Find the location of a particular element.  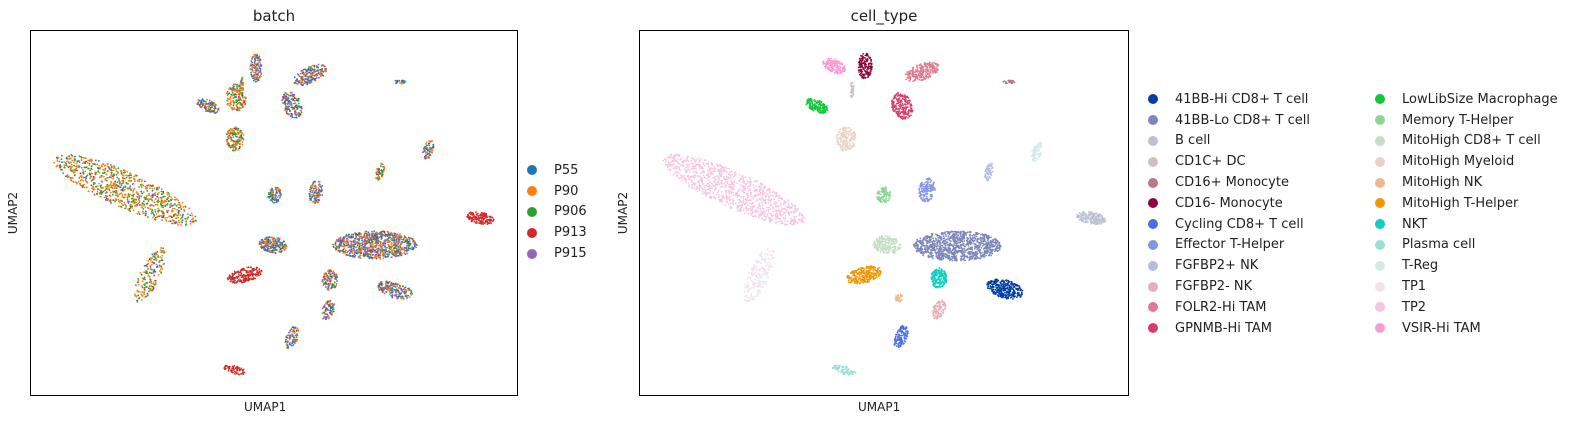

legend-label: T-Reg is located at coordinates (1420, 266).